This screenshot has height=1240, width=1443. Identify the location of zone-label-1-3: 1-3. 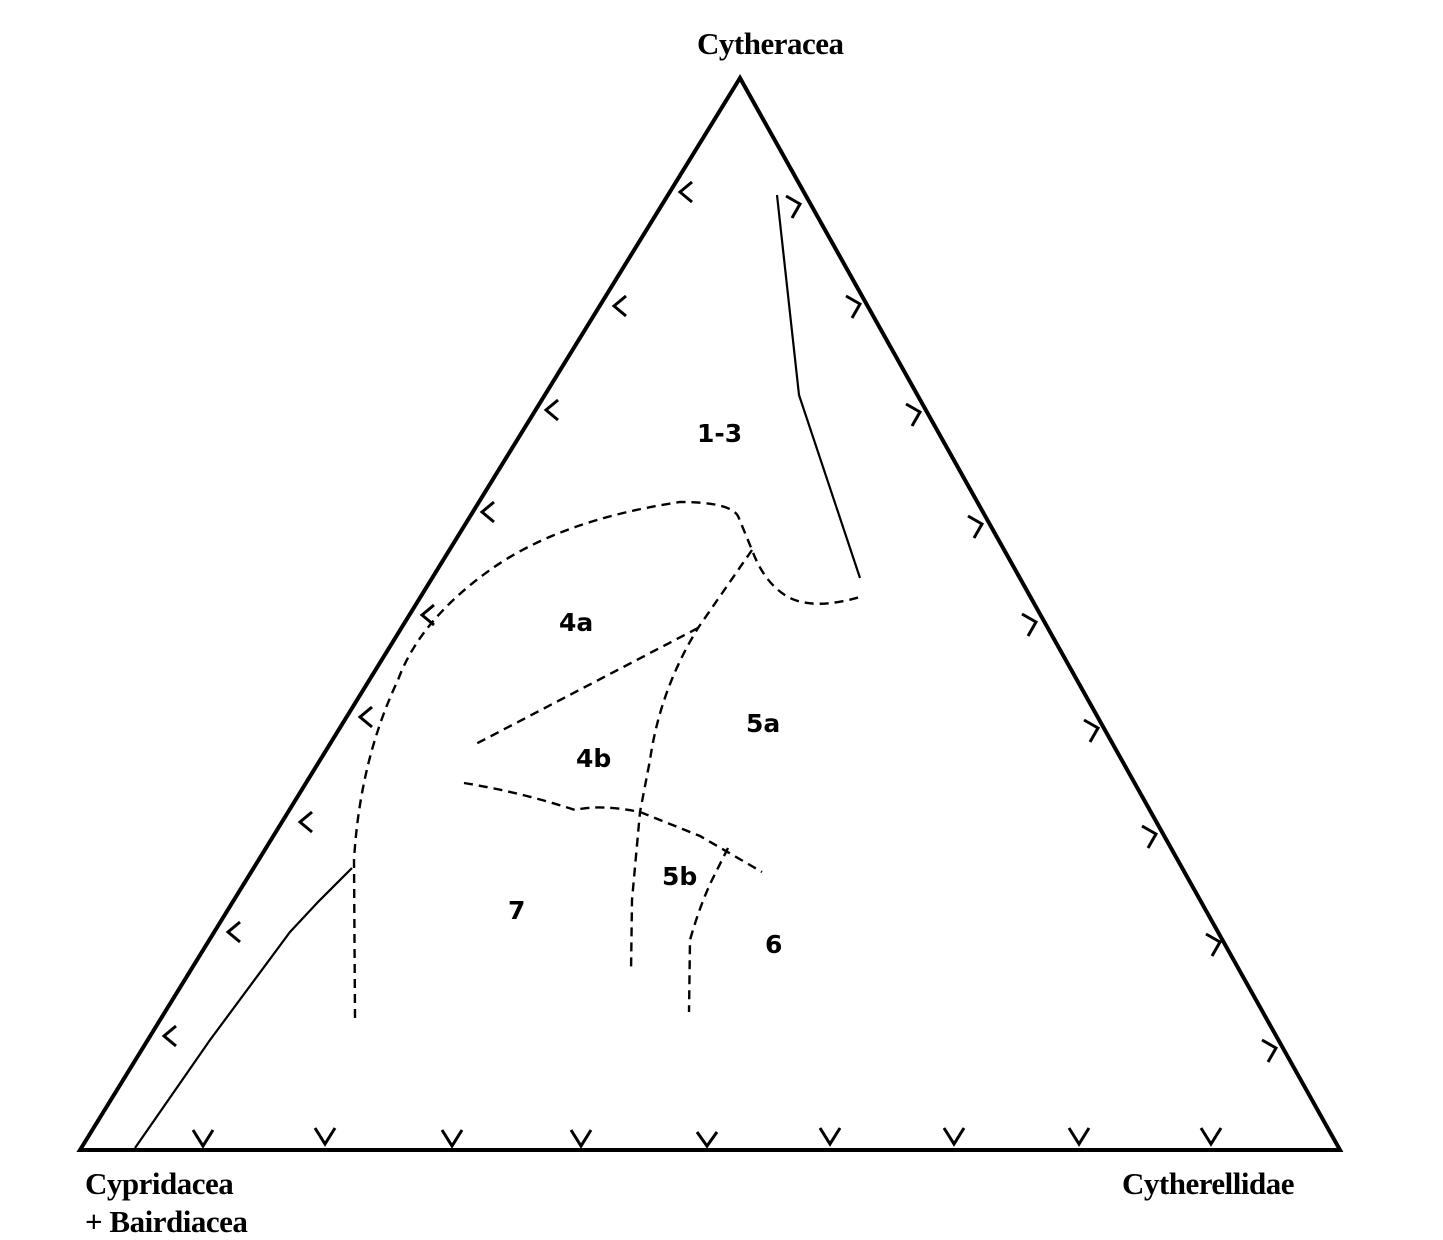
(719, 433).